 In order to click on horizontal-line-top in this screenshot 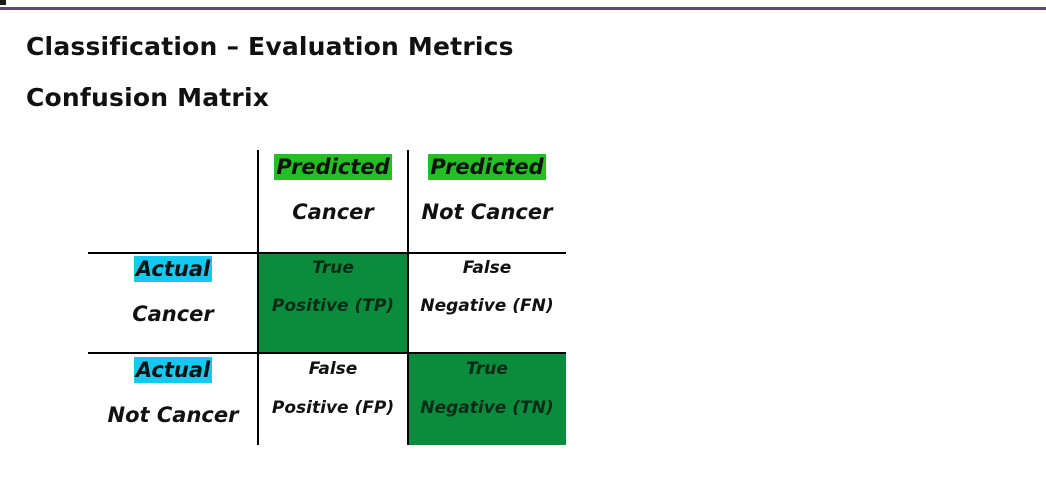, I will do `click(327, 253)`.